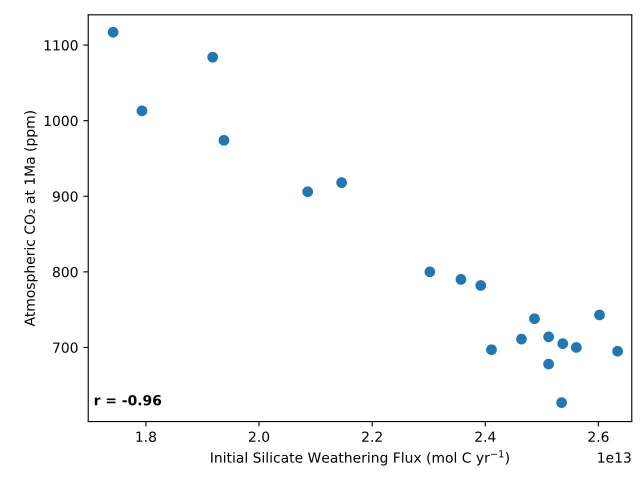 The width and height of the screenshot is (644, 479). Describe the element at coordinates (61, 121) in the screenshot. I see `y-tick-label: 1000` at that location.